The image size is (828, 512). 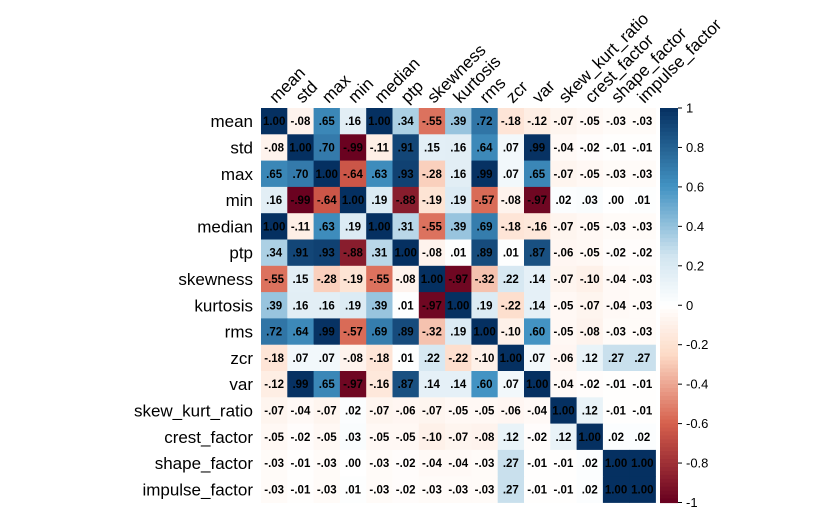 I want to click on heatmap-cell-skew_kurt_ratio-min, so click(x=353, y=410).